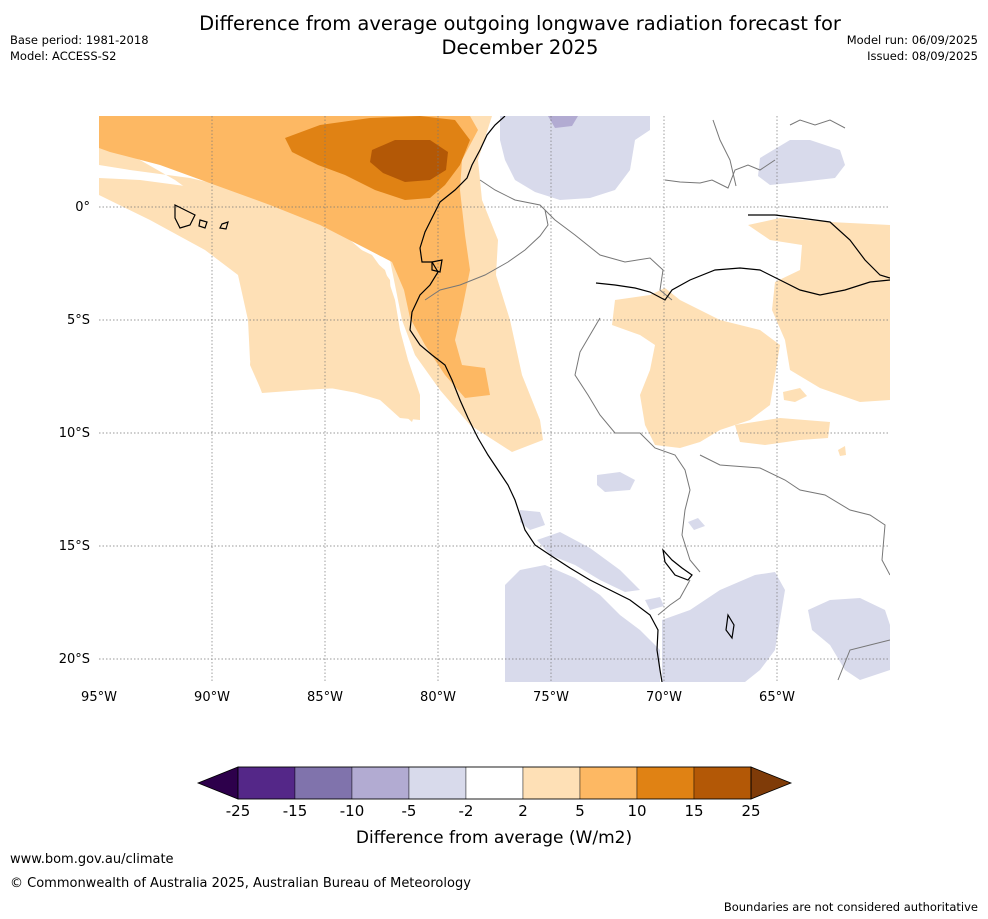 This screenshot has width=988, height=919. What do you see at coordinates (238, 811) in the screenshot?
I see `colorbar-tick-label: -25` at bounding box center [238, 811].